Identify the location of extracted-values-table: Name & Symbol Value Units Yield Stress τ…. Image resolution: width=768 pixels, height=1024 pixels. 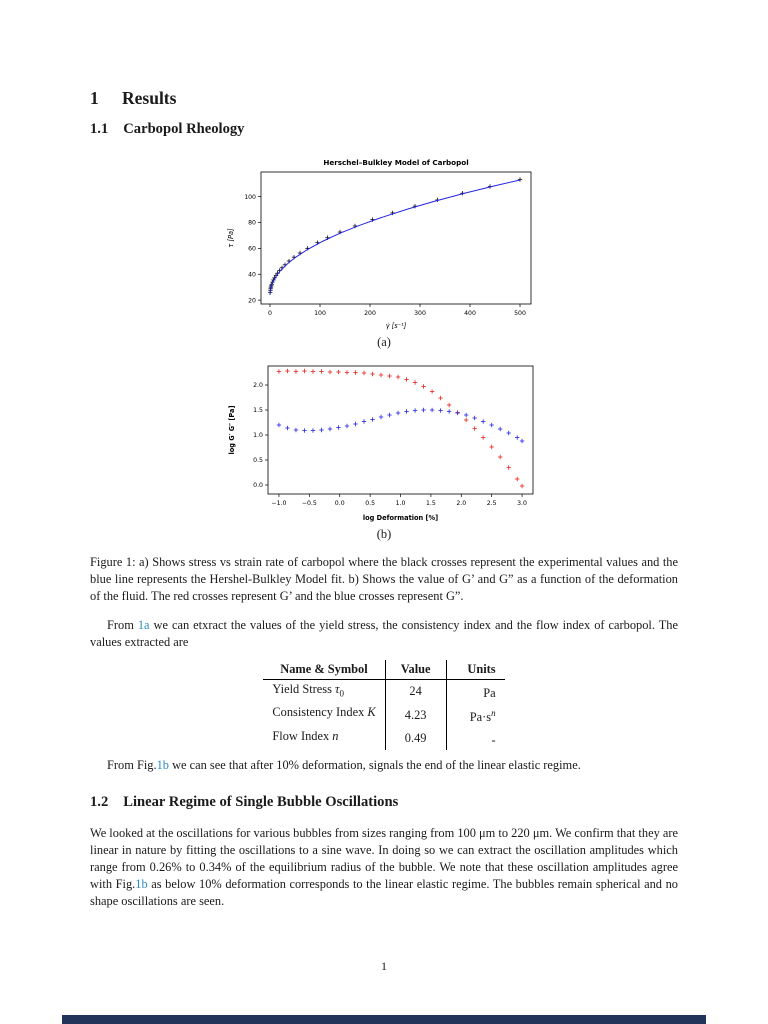
(384, 705).